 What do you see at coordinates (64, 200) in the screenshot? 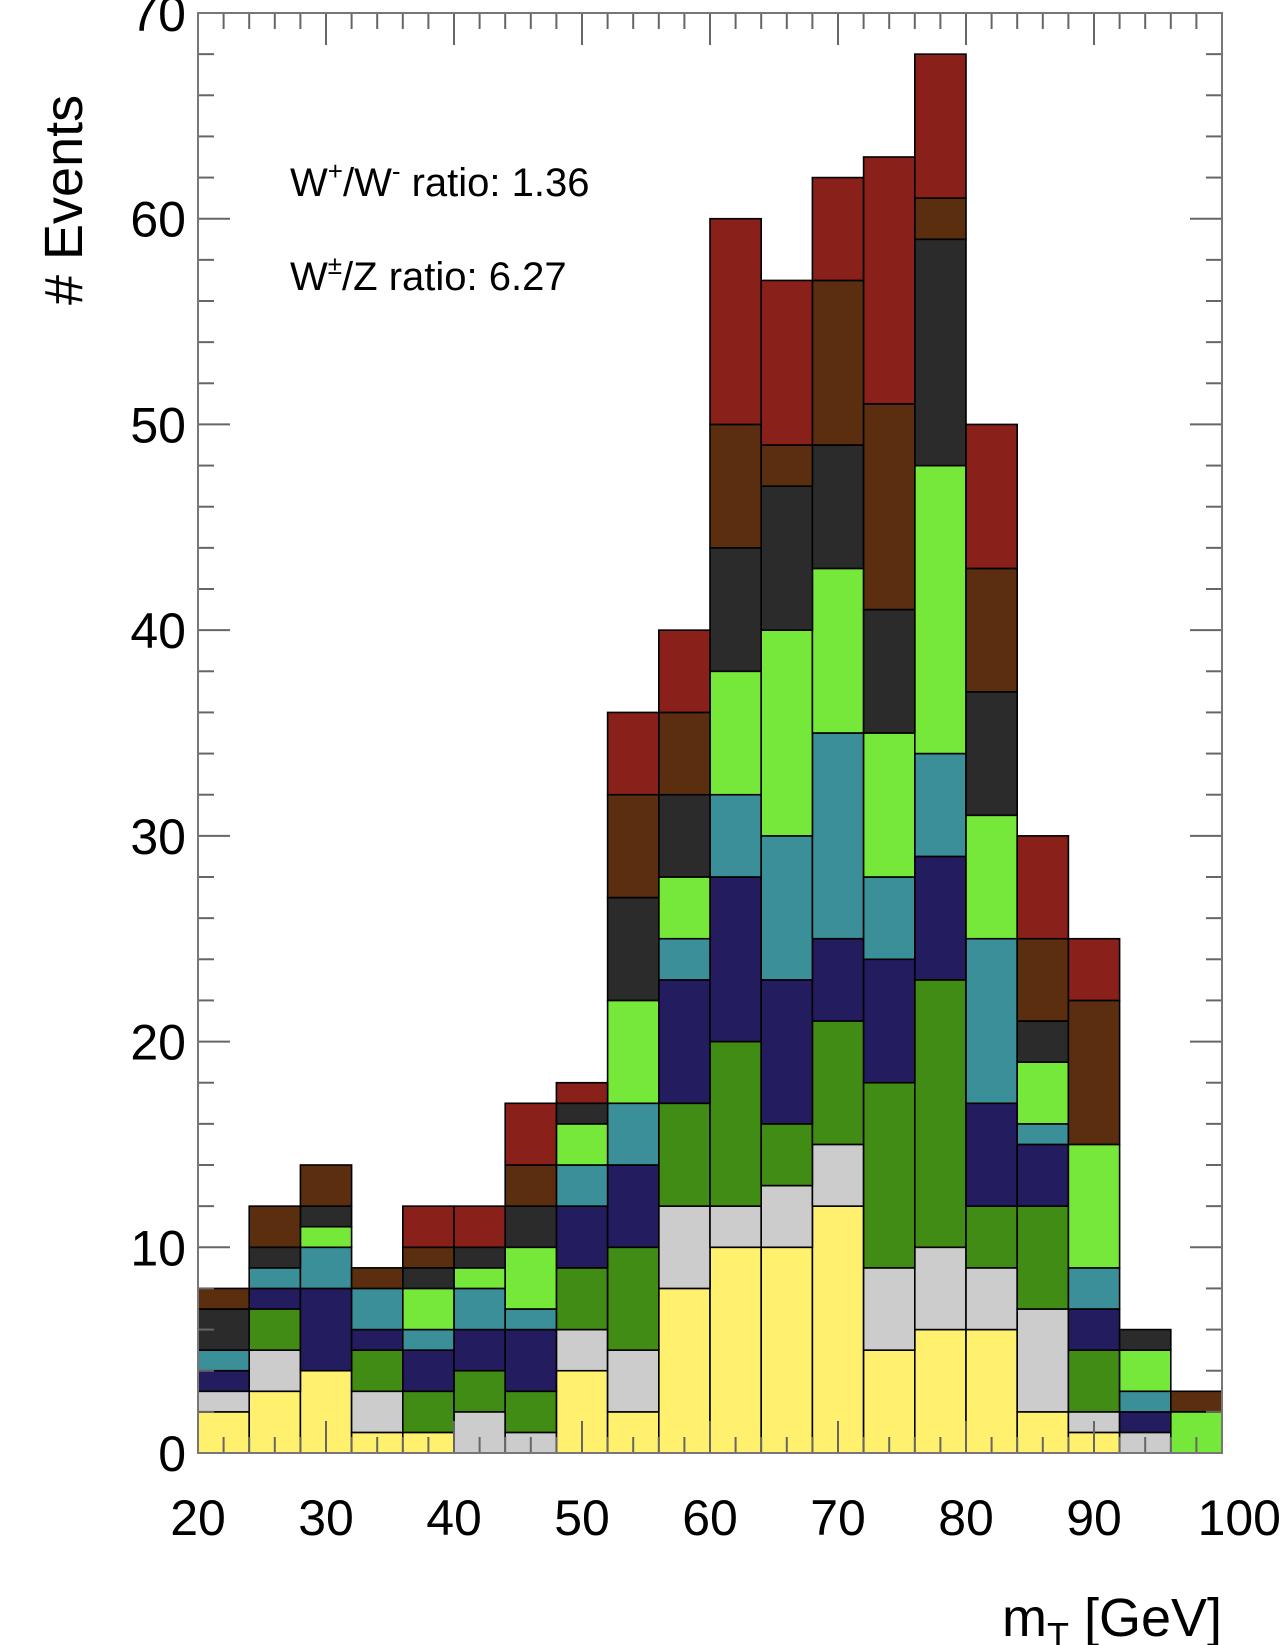
I see `y-axis-label: # Events` at bounding box center [64, 200].